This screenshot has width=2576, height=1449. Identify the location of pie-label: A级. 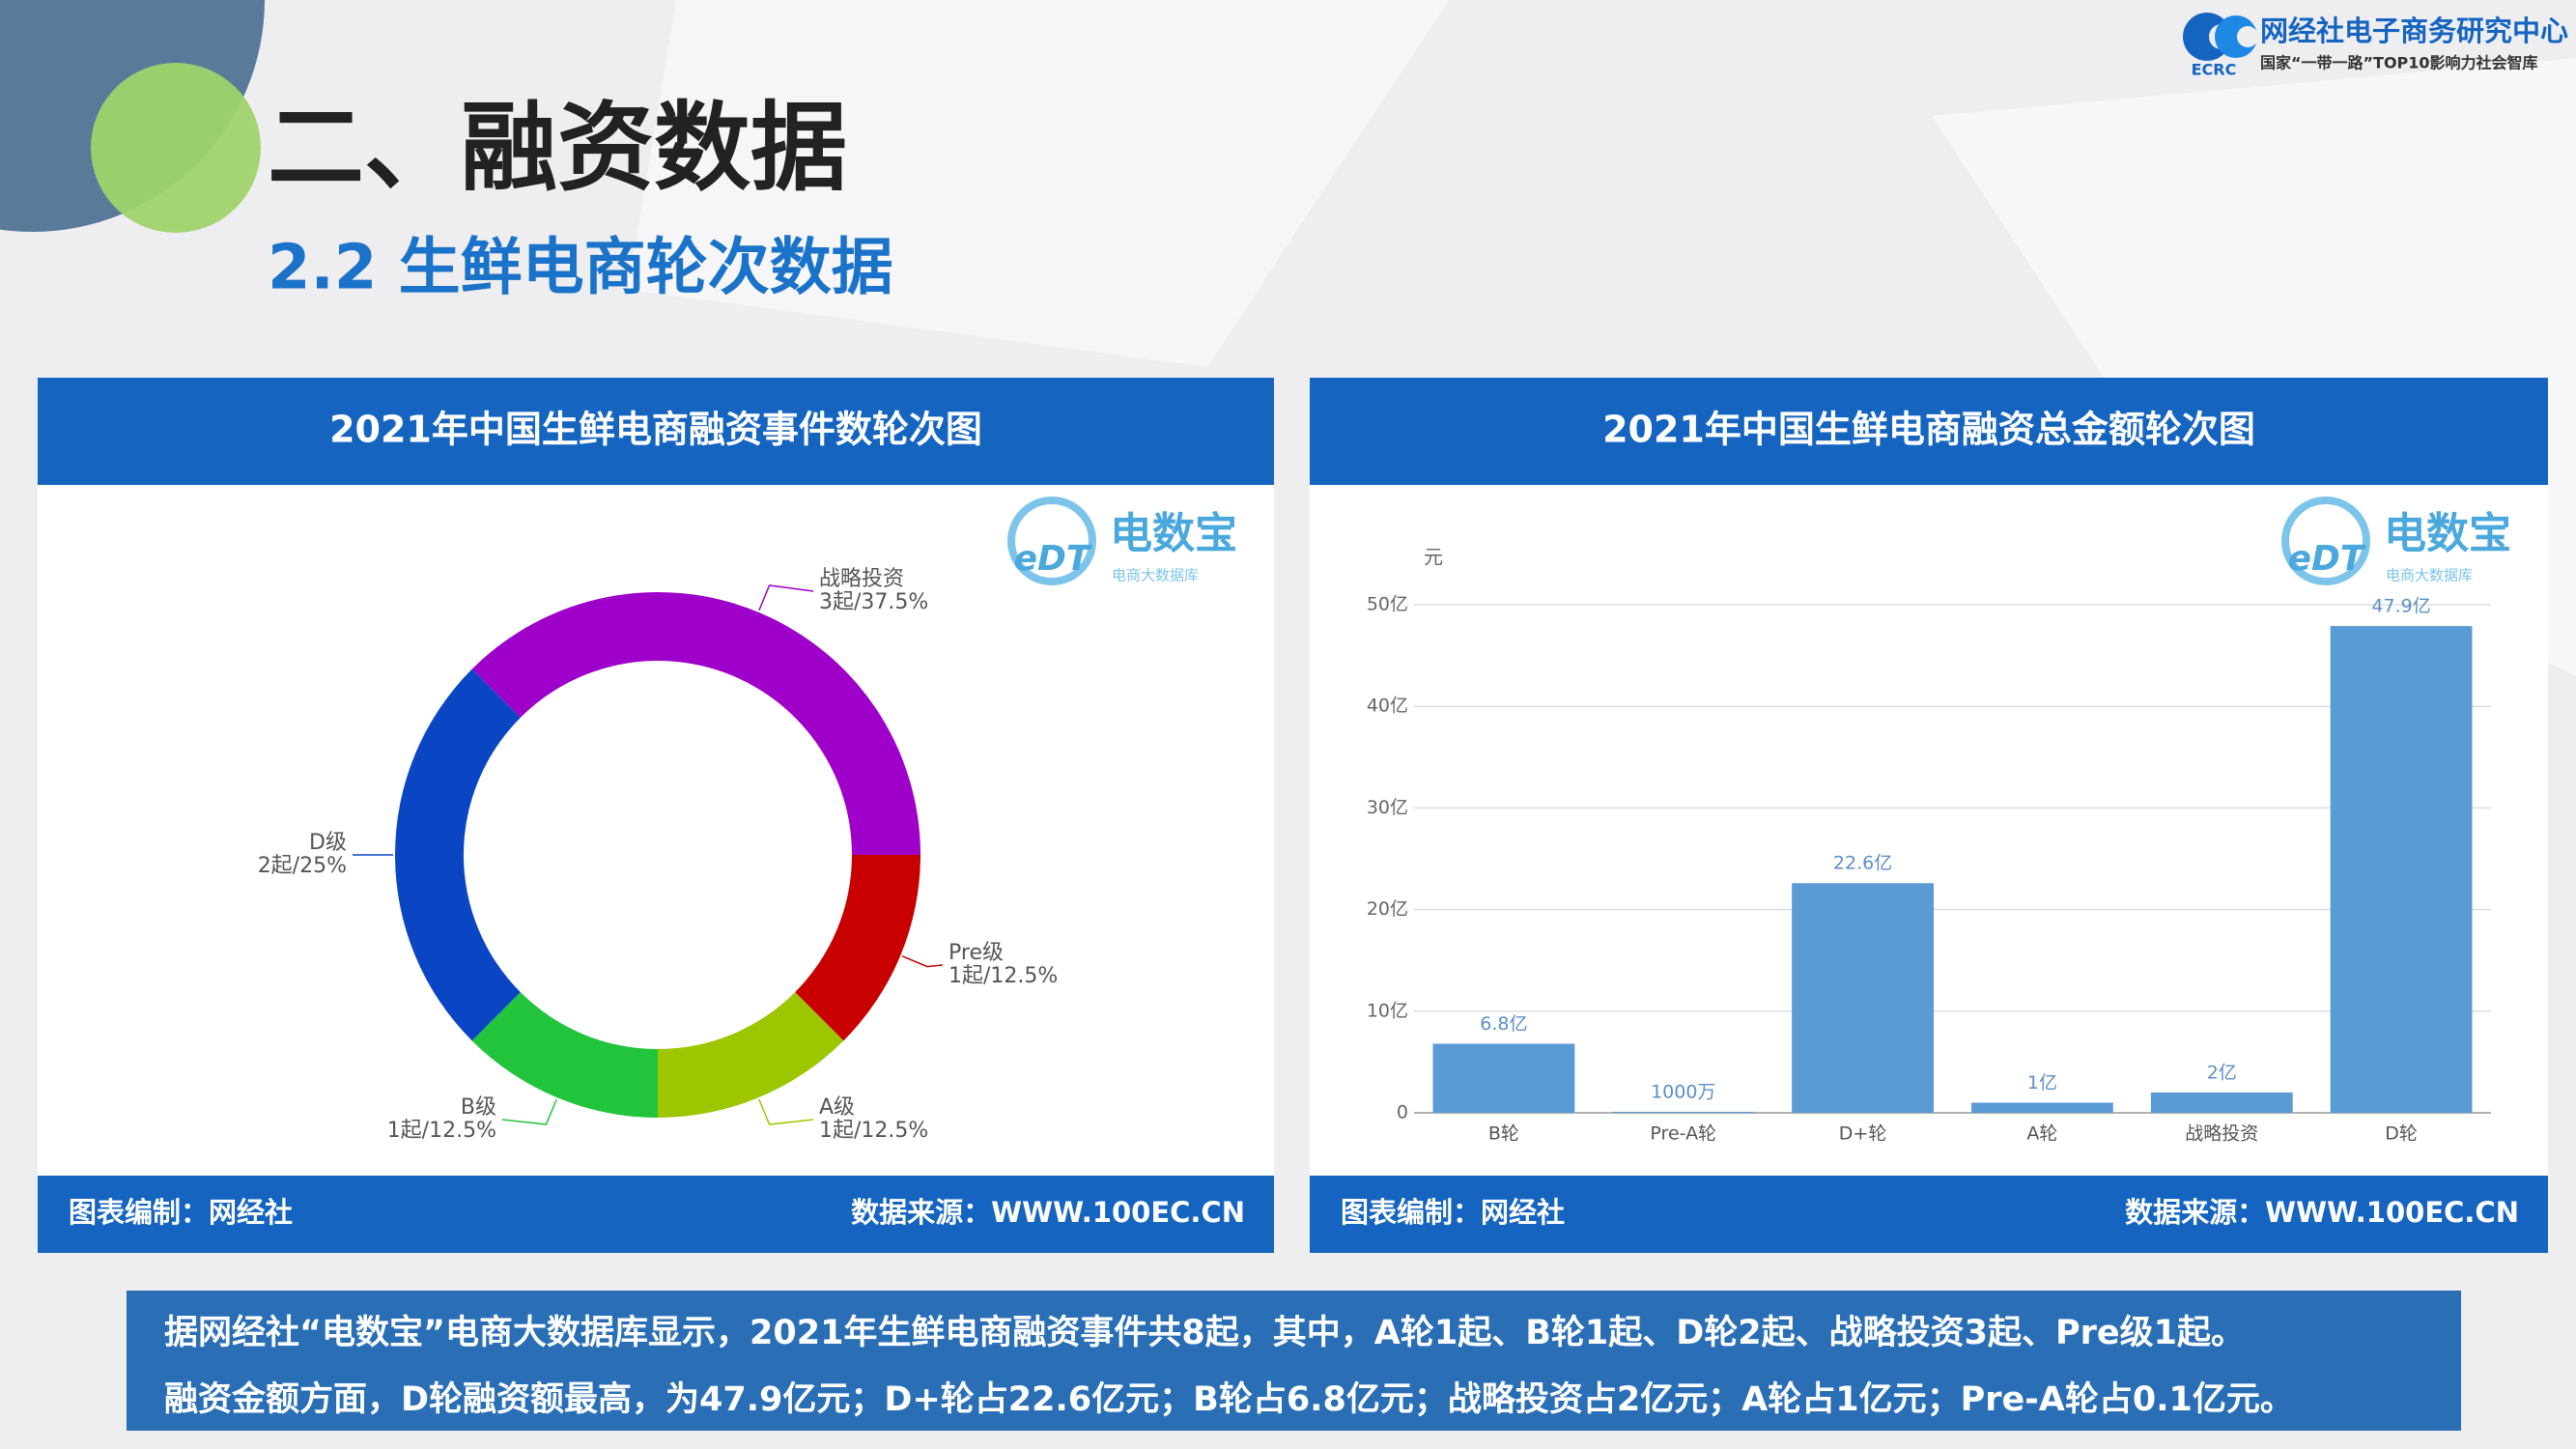
(837, 1107).